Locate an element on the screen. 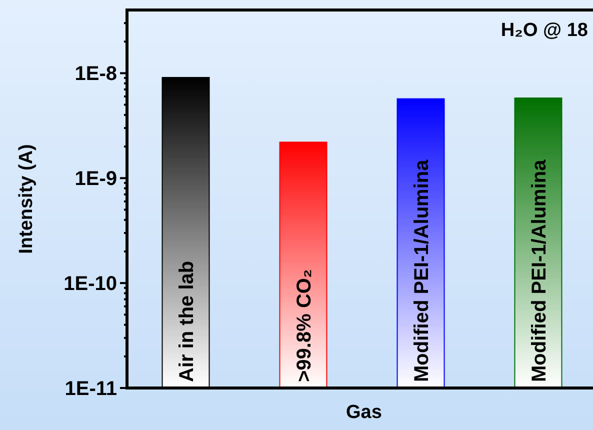 This screenshot has height=430, width=593. y-tick-label: 1E-9 is located at coordinates (95, 179).